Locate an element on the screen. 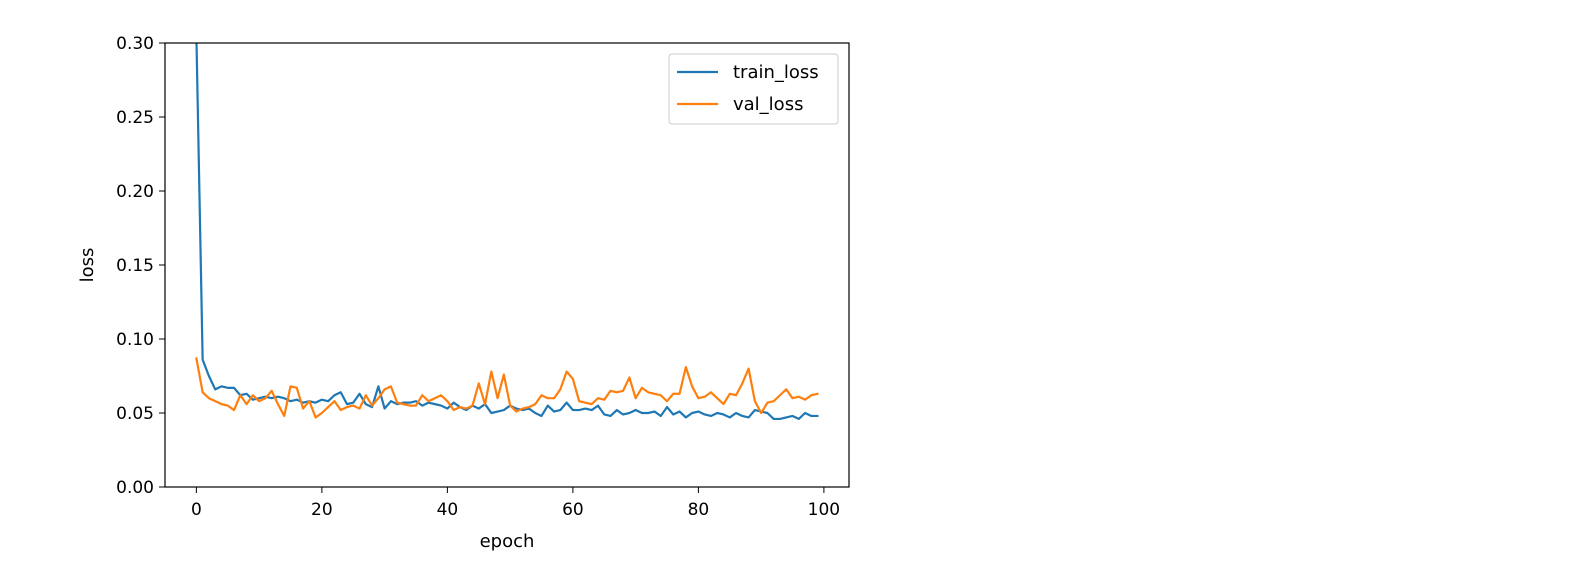  y-axis-label: loss is located at coordinates (87, 265).